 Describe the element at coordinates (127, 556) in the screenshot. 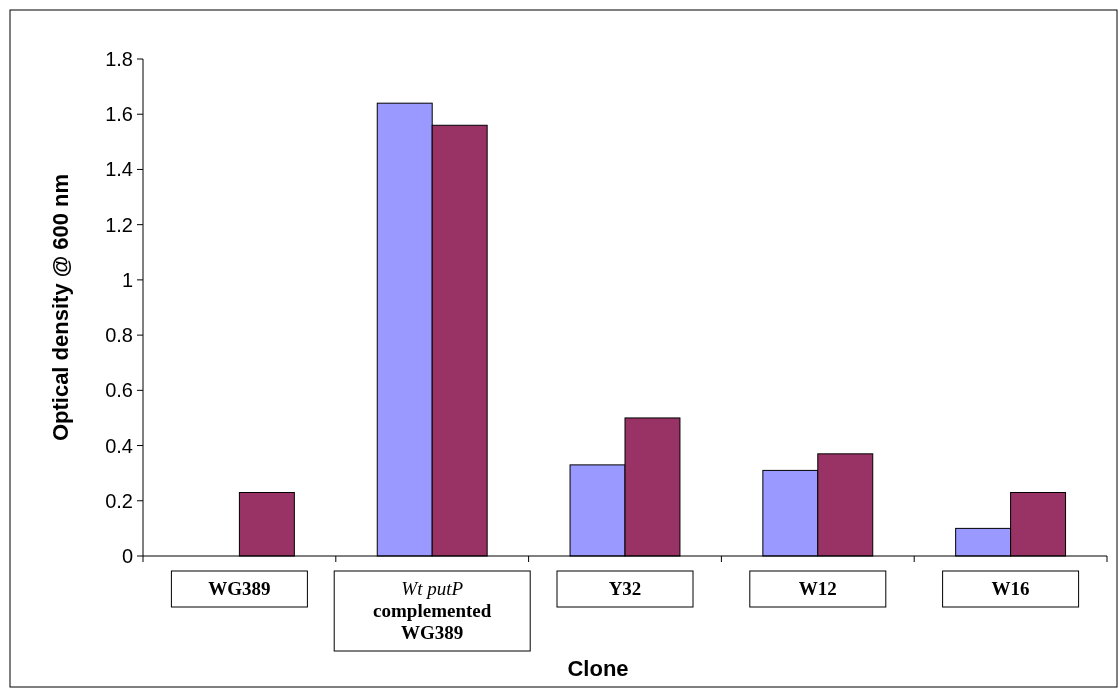

I see `y-tick-label: 0` at that location.